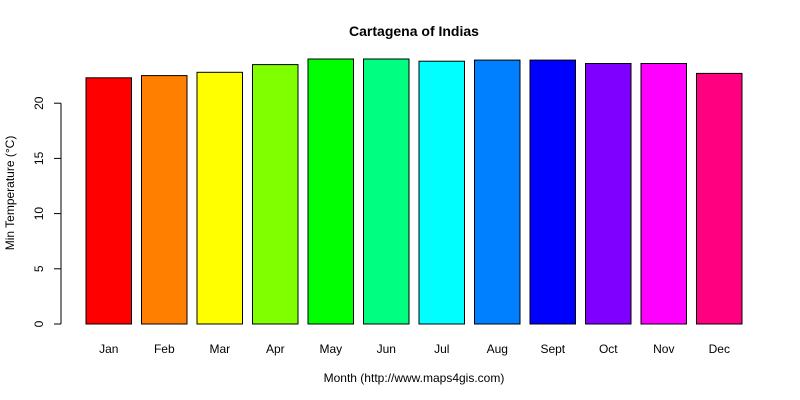  What do you see at coordinates (386, 349) in the screenshot?
I see `x-tick-label: Jun` at bounding box center [386, 349].